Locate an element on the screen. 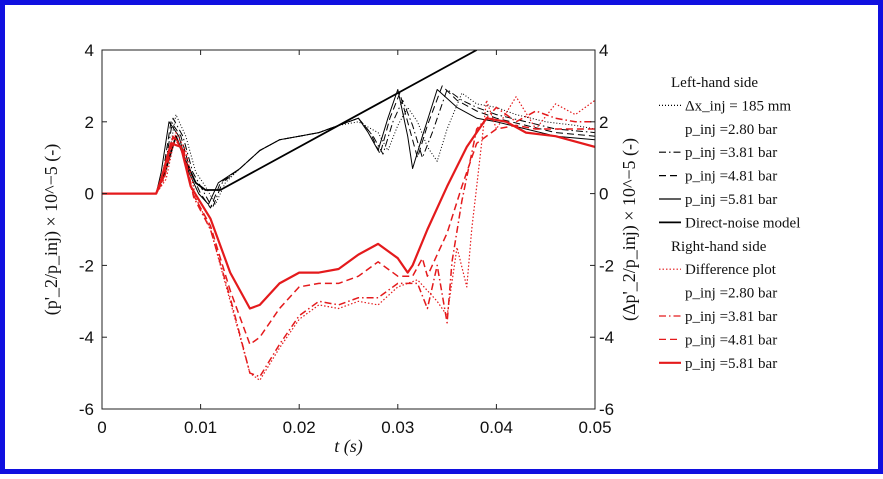 This screenshot has height=479, width=883. x-tick-label: 0.03 is located at coordinates (397, 427).